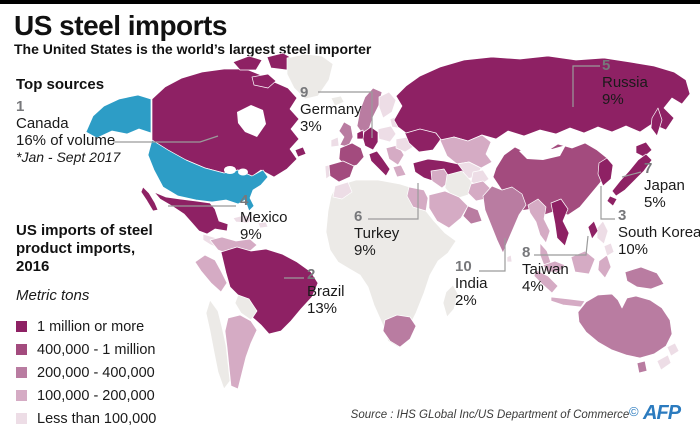  What do you see at coordinates (466, 151) in the screenshot?
I see `country-kazakhstan` at bounding box center [466, 151].